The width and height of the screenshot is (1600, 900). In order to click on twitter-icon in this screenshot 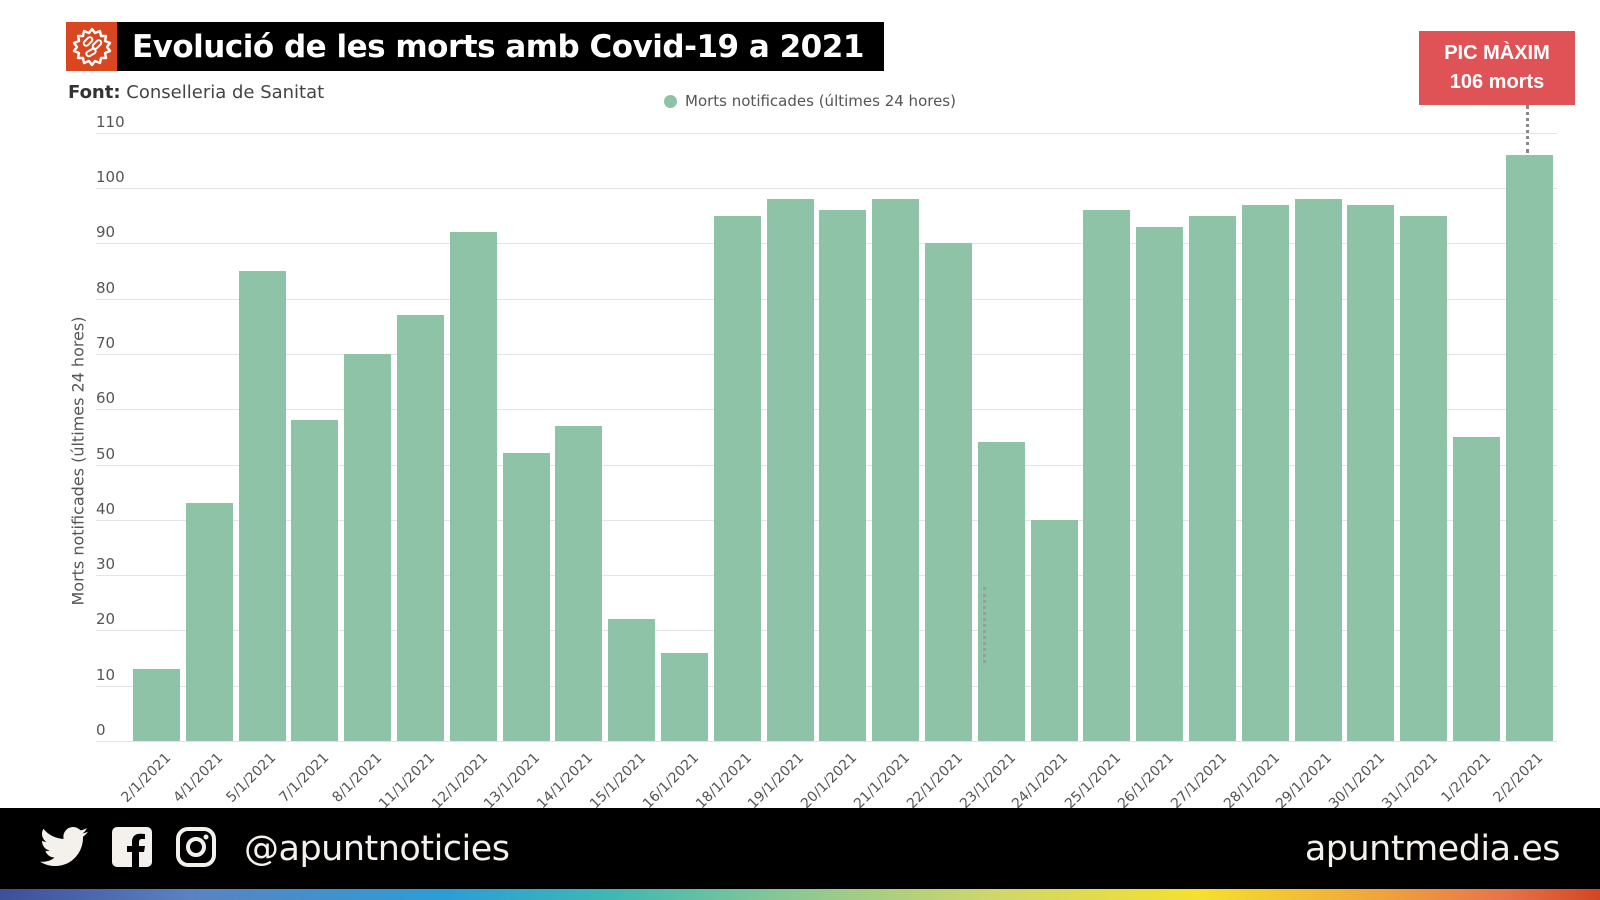, I will do `click(64, 848)`.